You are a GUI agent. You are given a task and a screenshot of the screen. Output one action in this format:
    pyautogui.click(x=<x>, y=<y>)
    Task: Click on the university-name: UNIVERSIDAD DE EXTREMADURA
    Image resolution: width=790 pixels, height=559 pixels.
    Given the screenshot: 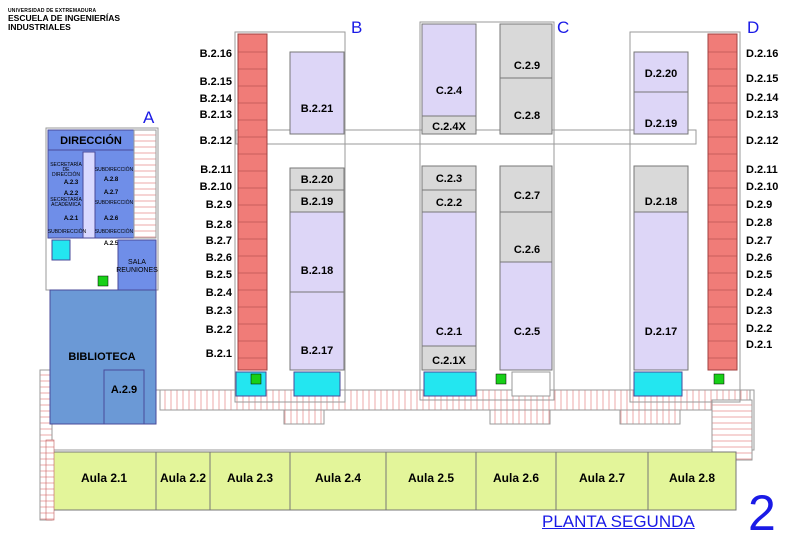 What is the action you would take?
    pyautogui.click(x=52, y=11)
    